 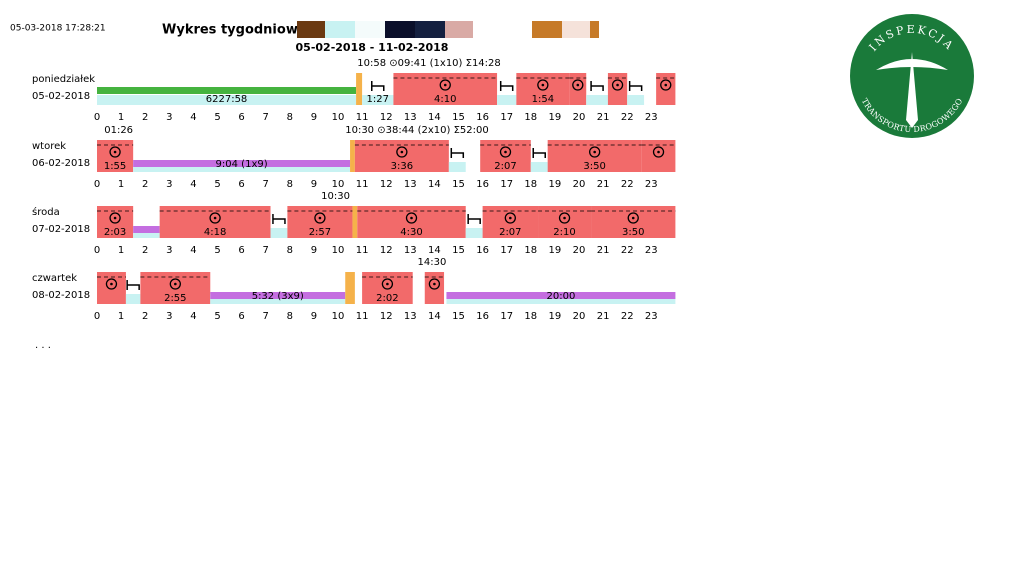 What do you see at coordinates (386, 184) in the screenshot?
I see `hour-label: 12` at bounding box center [386, 184].